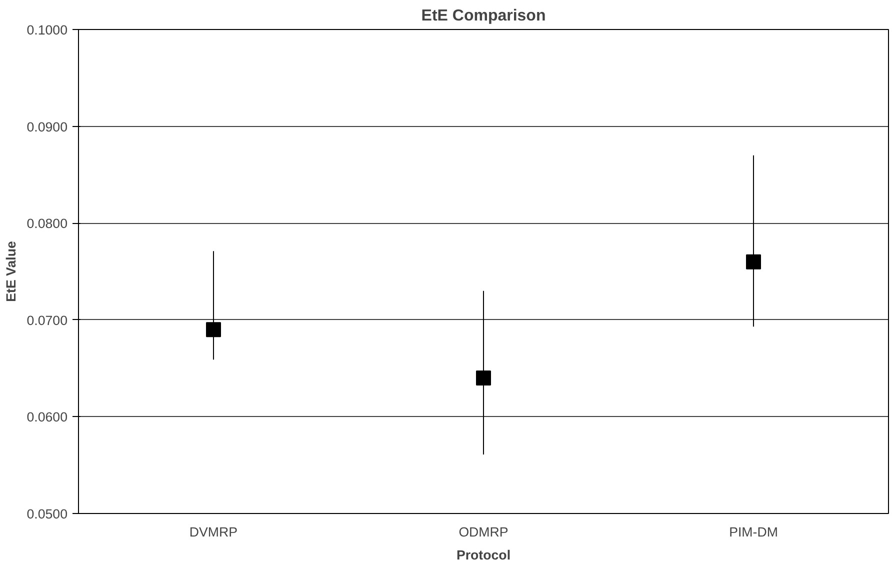  Describe the element at coordinates (47, 126) in the screenshot. I see `y-tick-label: 0.0900` at that location.